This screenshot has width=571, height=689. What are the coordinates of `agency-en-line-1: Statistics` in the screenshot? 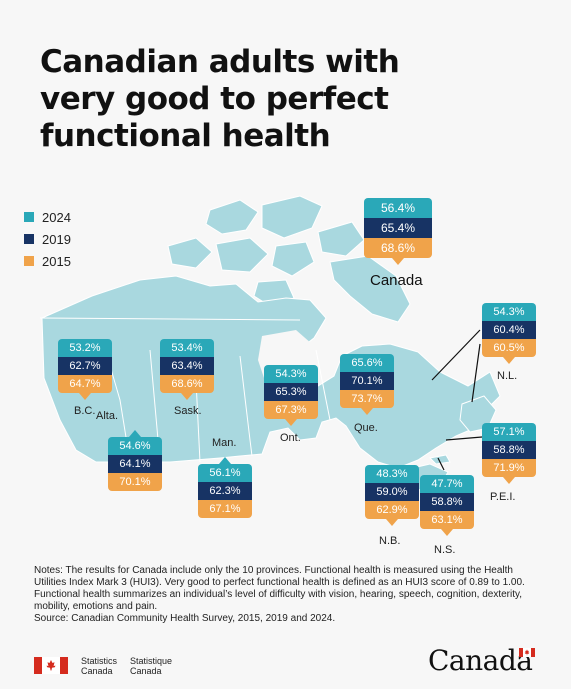 It's located at (99, 661).